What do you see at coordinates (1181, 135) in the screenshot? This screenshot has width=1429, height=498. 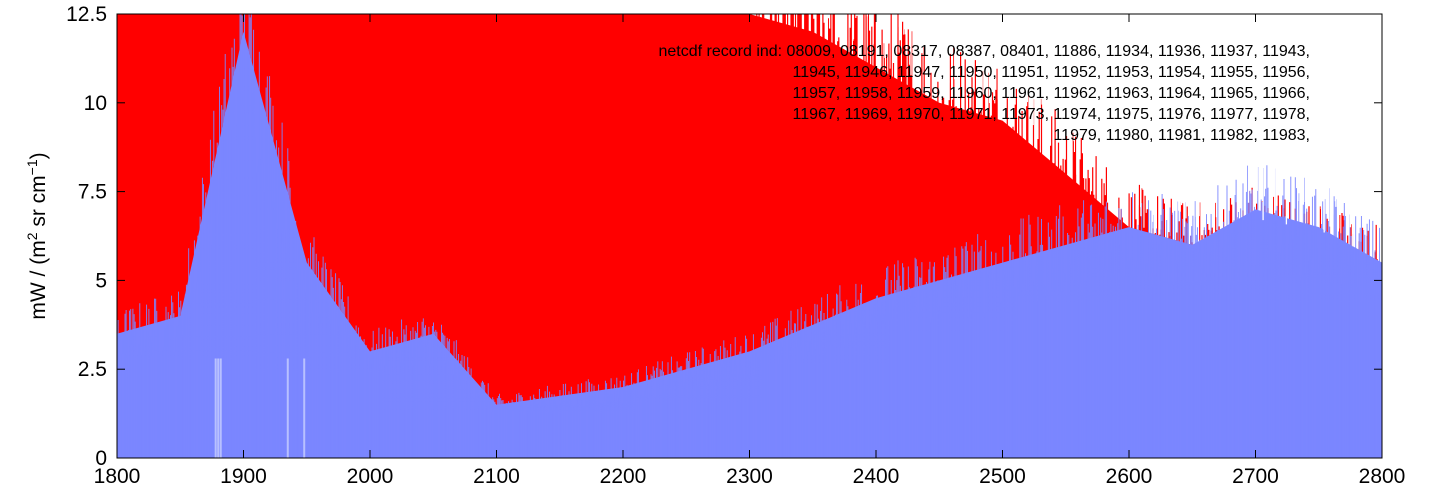 I see `annotation-line: 11979, 11980, 11981, 11982, 11983,` at bounding box center [1181, 135].